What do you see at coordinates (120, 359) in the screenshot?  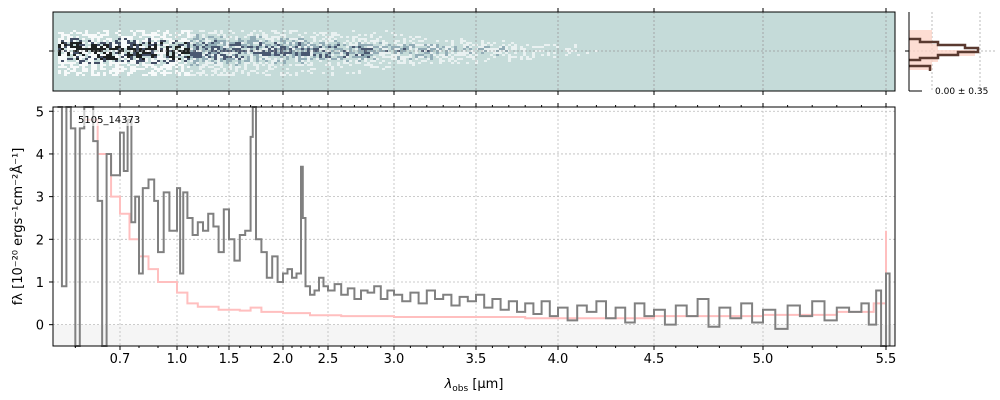 I see `x-tick-label: 0.7` at bounding box center [120, 359].